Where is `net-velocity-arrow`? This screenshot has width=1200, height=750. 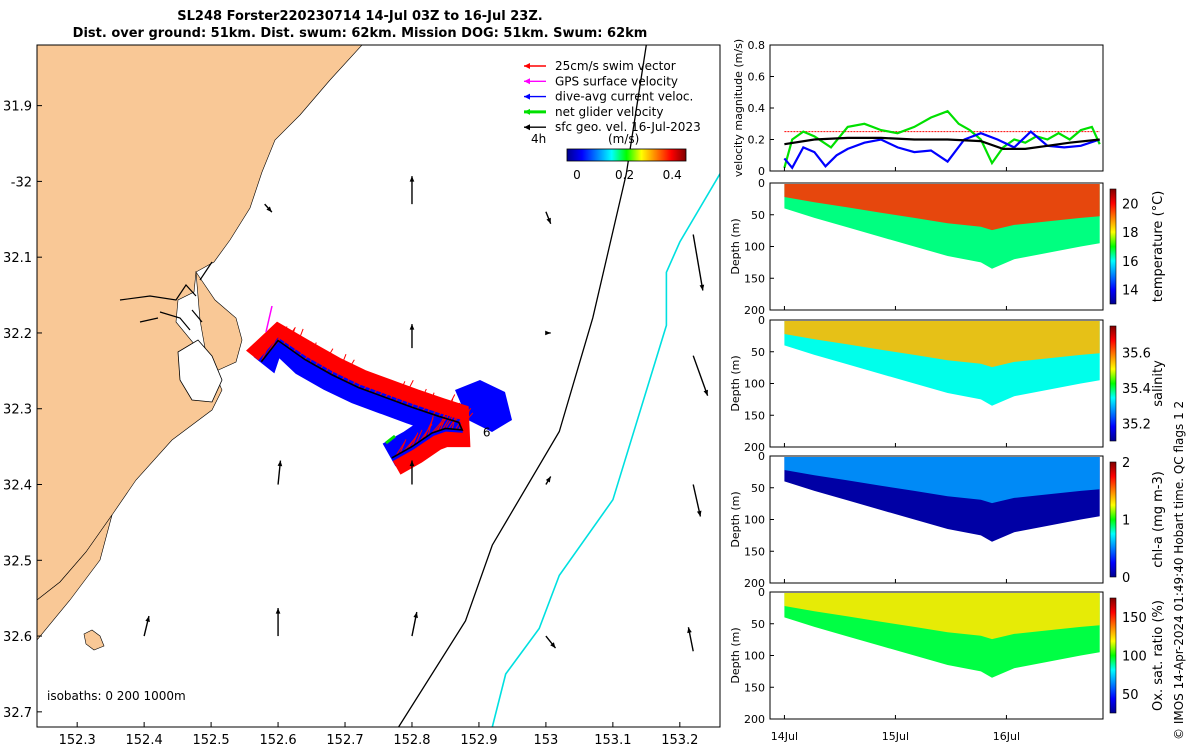 net-velocity-arrow is located at coordinates (390, 439).